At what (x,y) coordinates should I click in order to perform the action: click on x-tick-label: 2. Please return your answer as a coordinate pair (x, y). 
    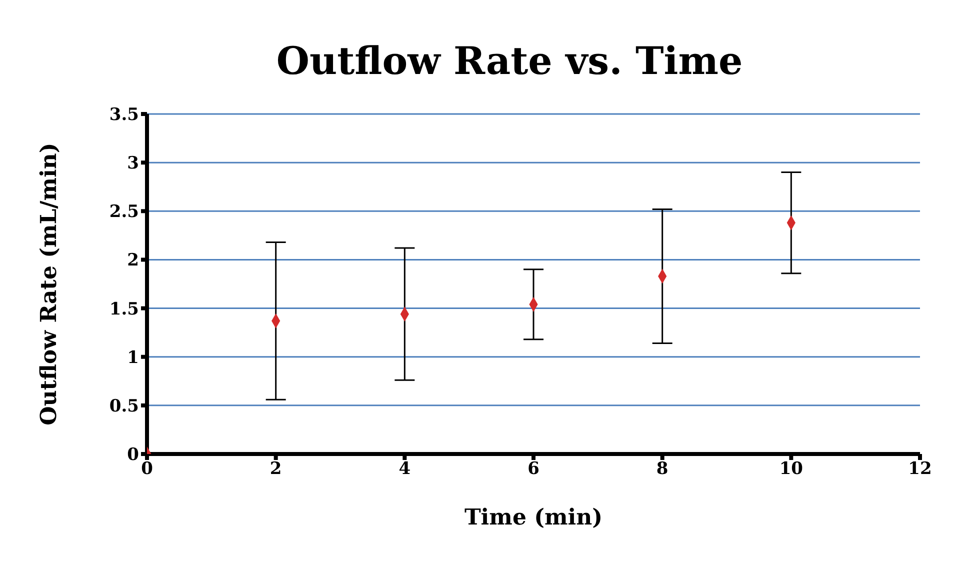
    Looking at the image, I should click on (276, 469).